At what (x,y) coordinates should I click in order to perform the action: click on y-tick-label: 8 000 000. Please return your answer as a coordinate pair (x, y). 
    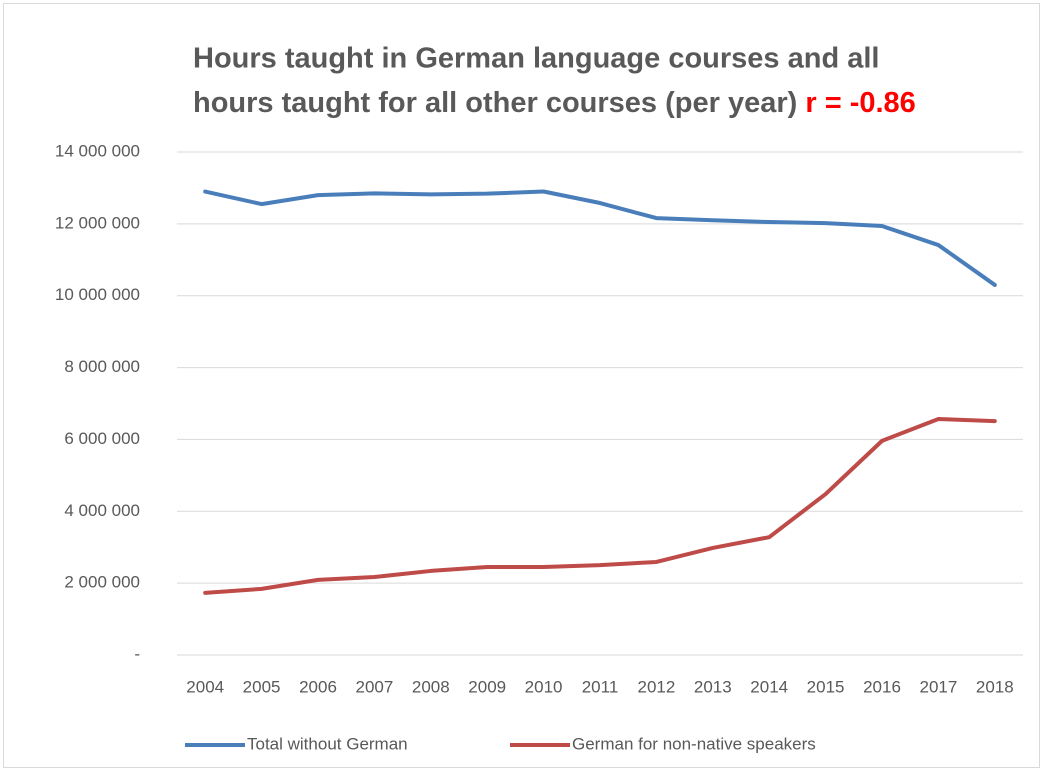
    Looking at the image, I should click on (102, 366).